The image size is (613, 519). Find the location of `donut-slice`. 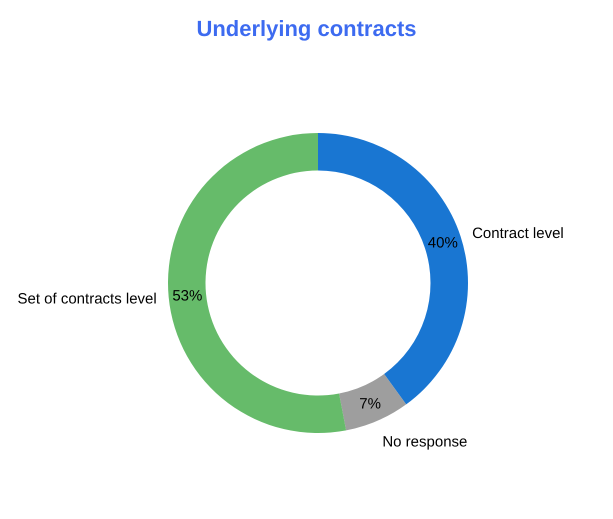

donut-slice is located at coordinates (372, 402).